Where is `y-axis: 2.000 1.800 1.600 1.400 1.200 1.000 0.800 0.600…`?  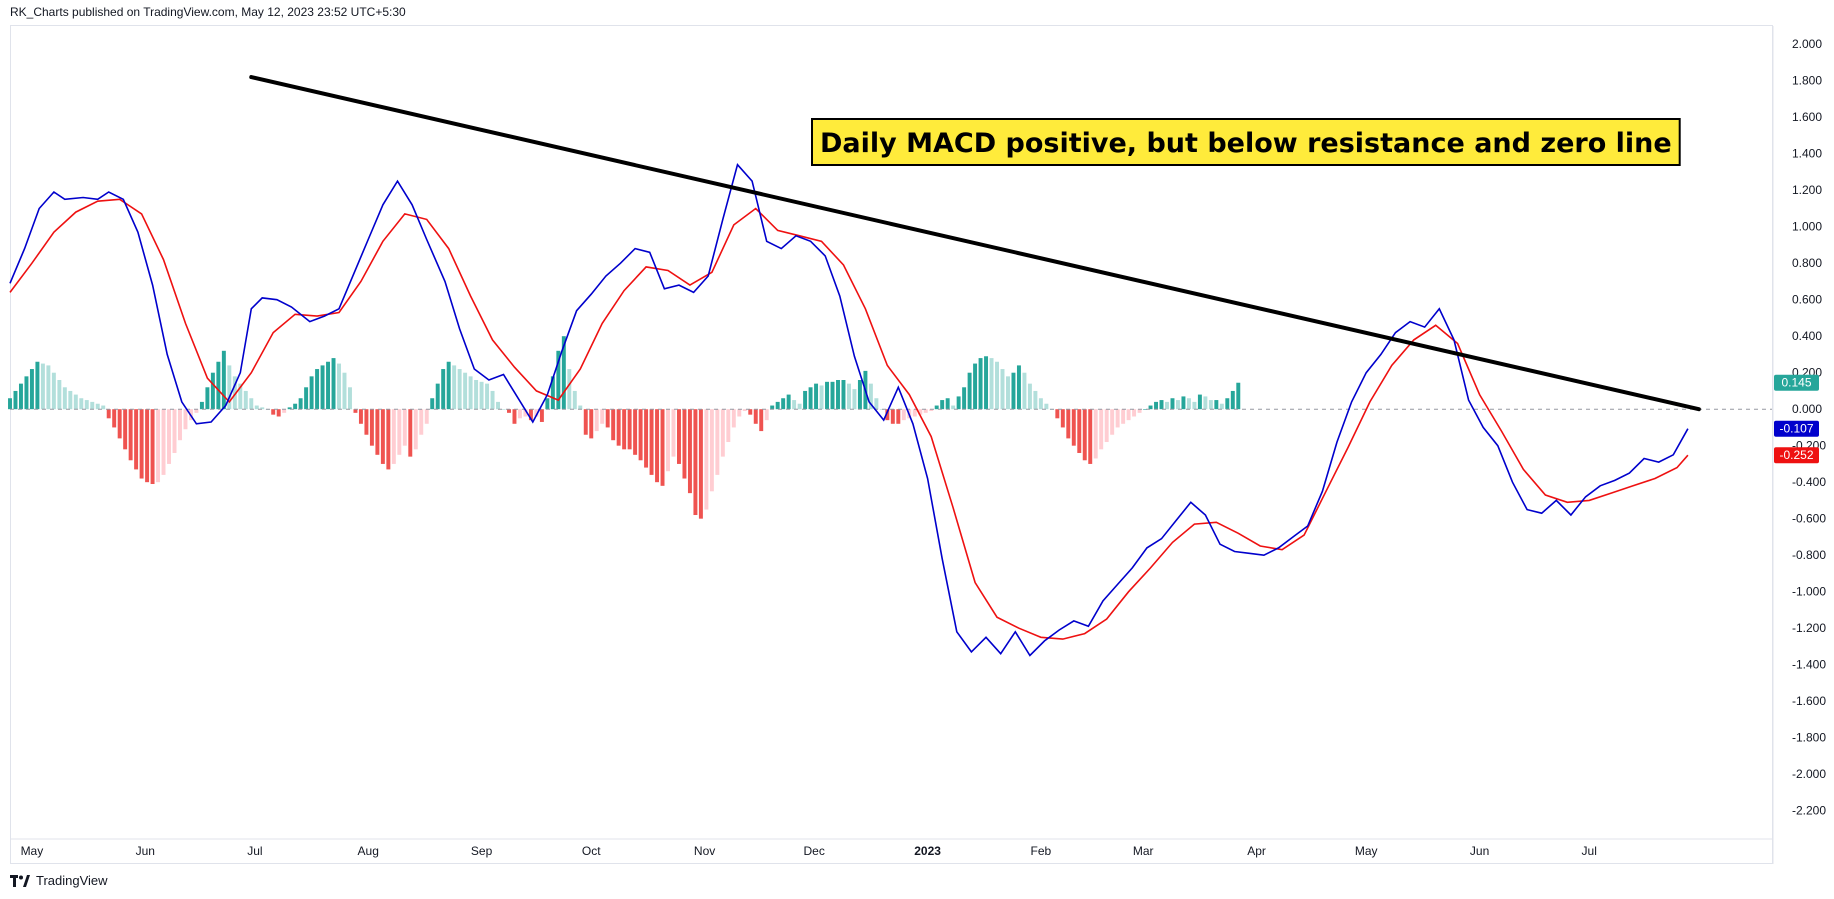
y-axis: 2.000 1.800 1.600 1.400 1.200 1.000 0.800 0.600… is located at coordinates (1799, 445).